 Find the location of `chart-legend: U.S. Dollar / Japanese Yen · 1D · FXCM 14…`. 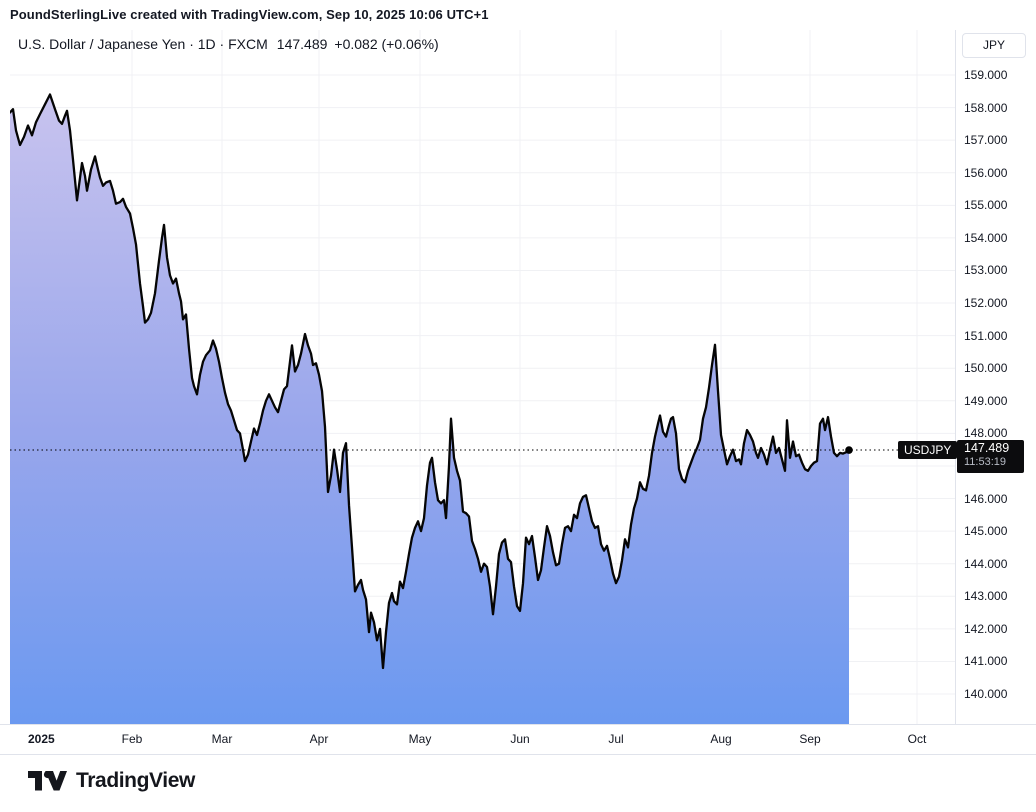

chart-legend: U.S. Dollar / Japanese Yen · 1D · FXCM 14… is located at coordinates (228, 44).